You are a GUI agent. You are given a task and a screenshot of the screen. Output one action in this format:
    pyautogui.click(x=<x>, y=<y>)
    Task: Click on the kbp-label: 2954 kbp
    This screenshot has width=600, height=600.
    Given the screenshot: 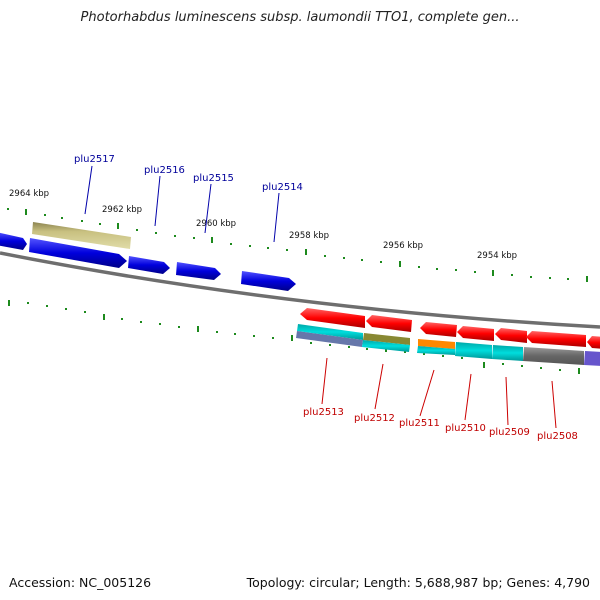 What is the action you would take?
    pyautogui.click(x=497, y=256)
    